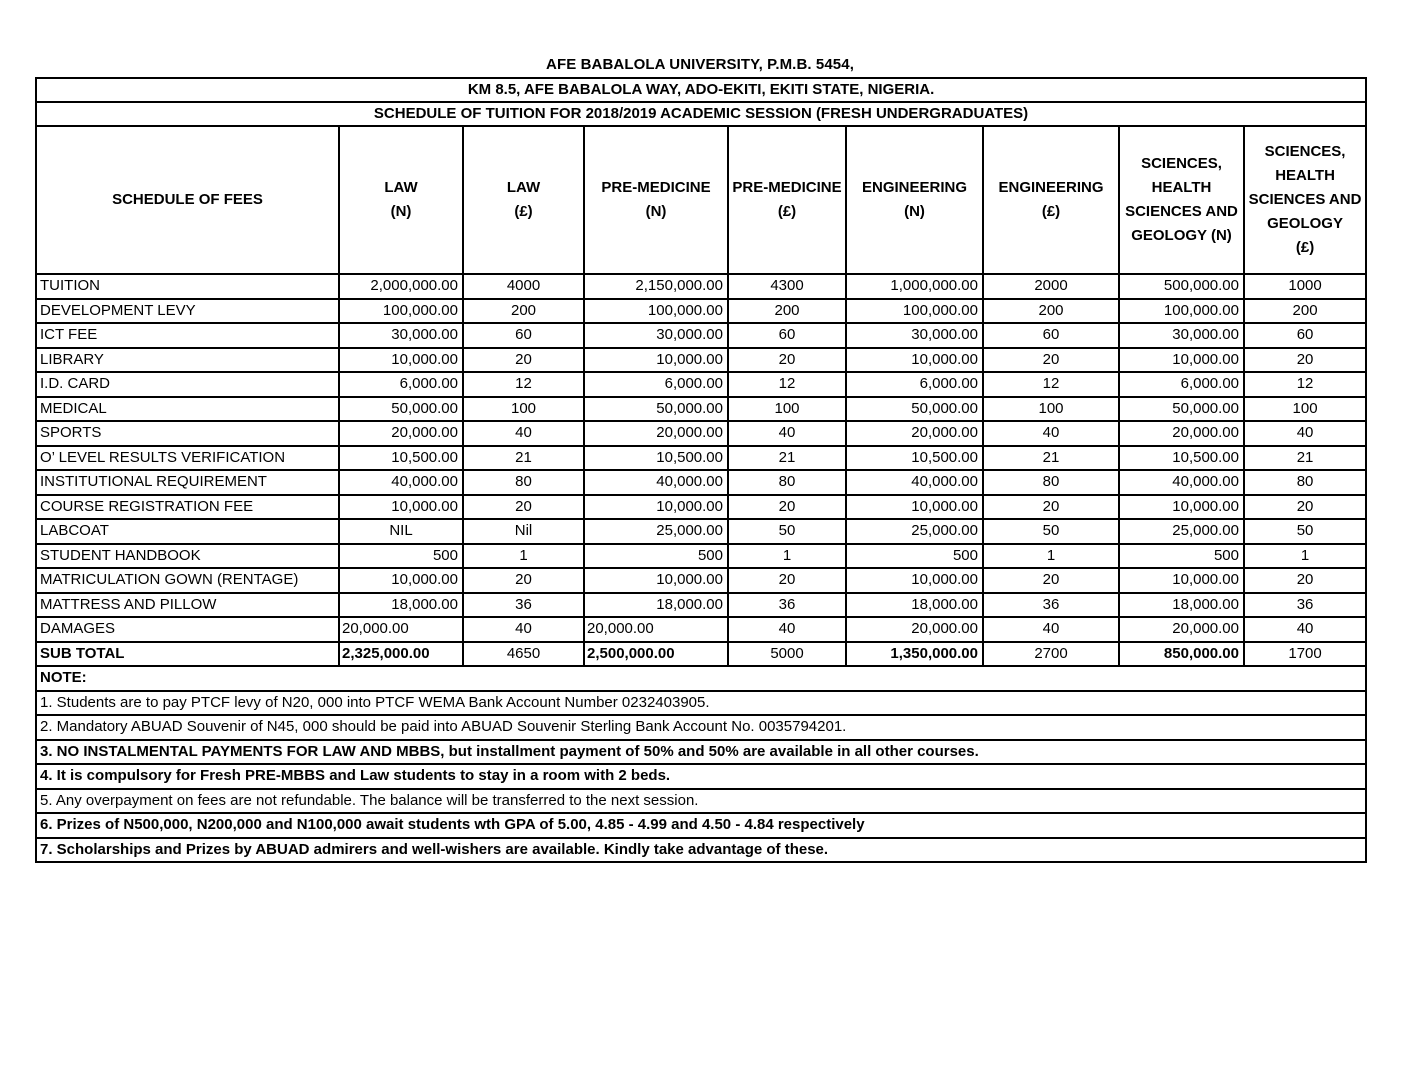  What do you see at coordinates (656, 200) in the screenshot?
I see `col-header-premedicine-n: PRE-MEDICINE (N)` at bounding box center [656, 200].